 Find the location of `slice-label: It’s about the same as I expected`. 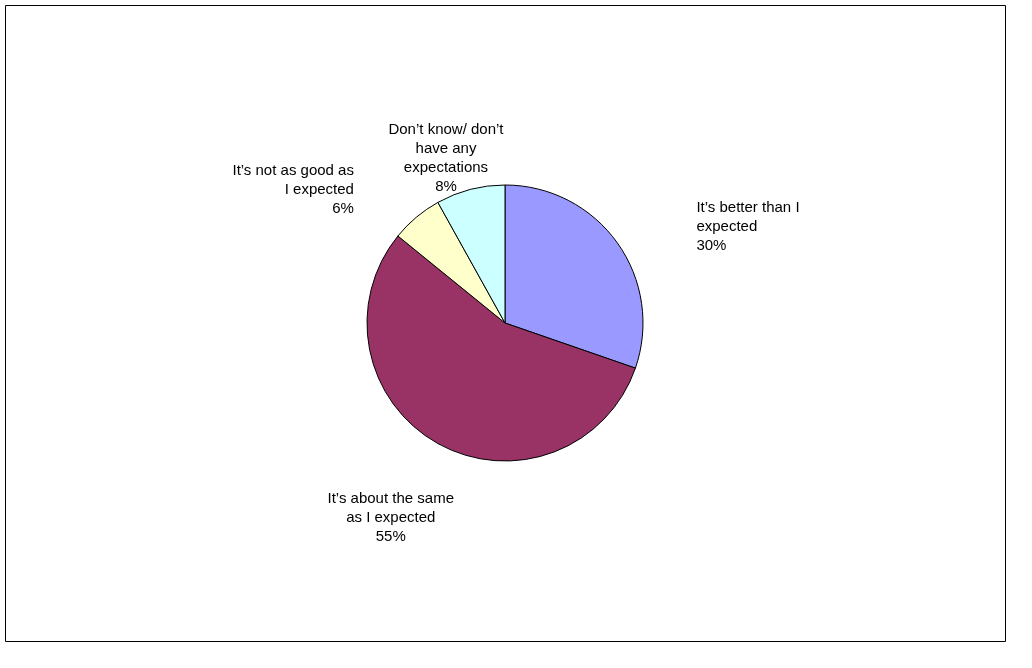

slice-label: It’s about the same as I expected is located at coordinates (390, 506).